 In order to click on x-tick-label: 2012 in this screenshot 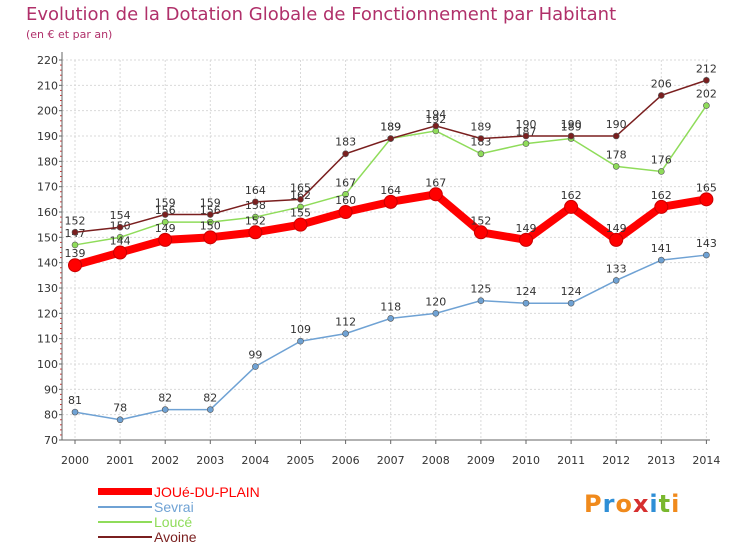, I will do `click(616, 460)`.